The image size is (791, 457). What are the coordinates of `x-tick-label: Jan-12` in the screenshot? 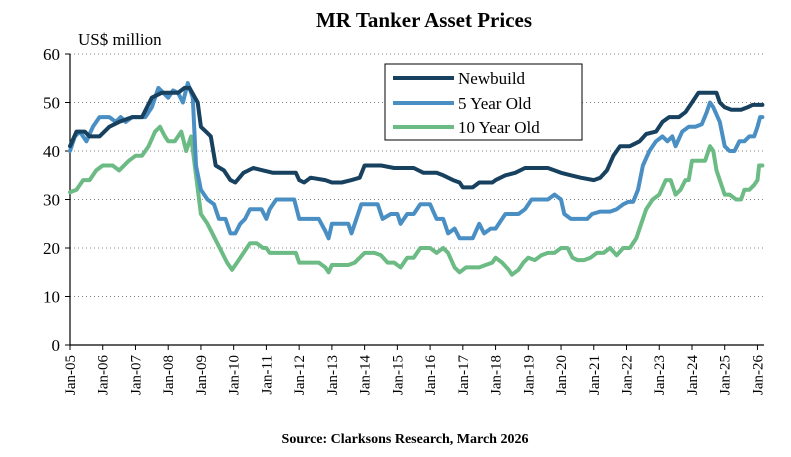 It's located at (300, 375).